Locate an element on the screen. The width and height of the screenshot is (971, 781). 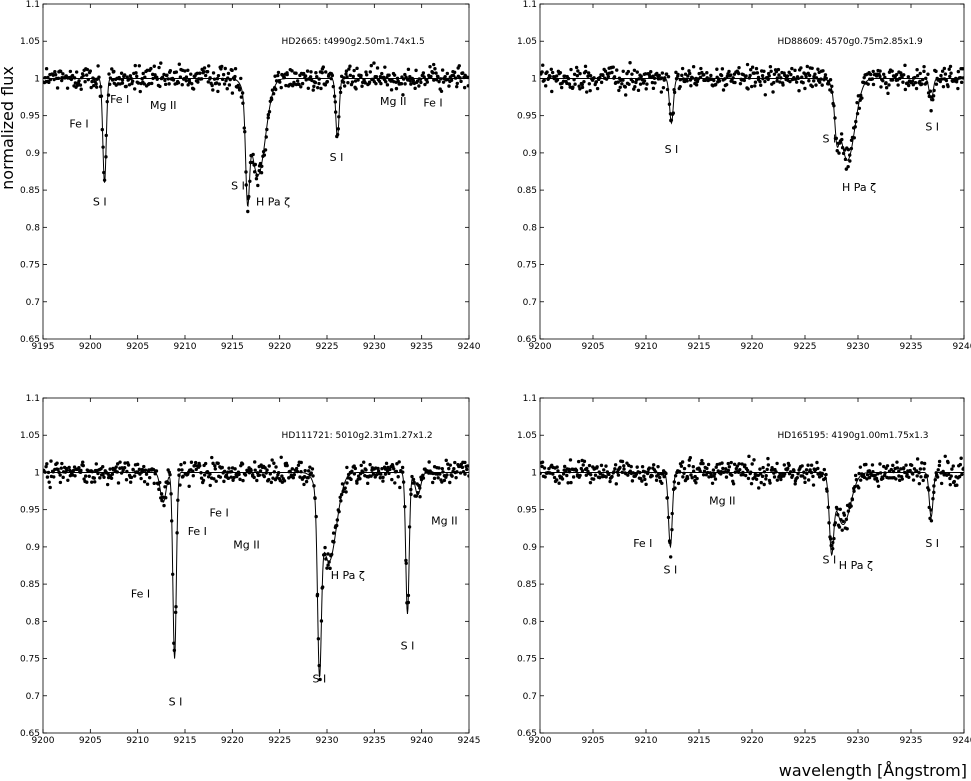
line-annotation: S I is located at coordinates (320, 678).